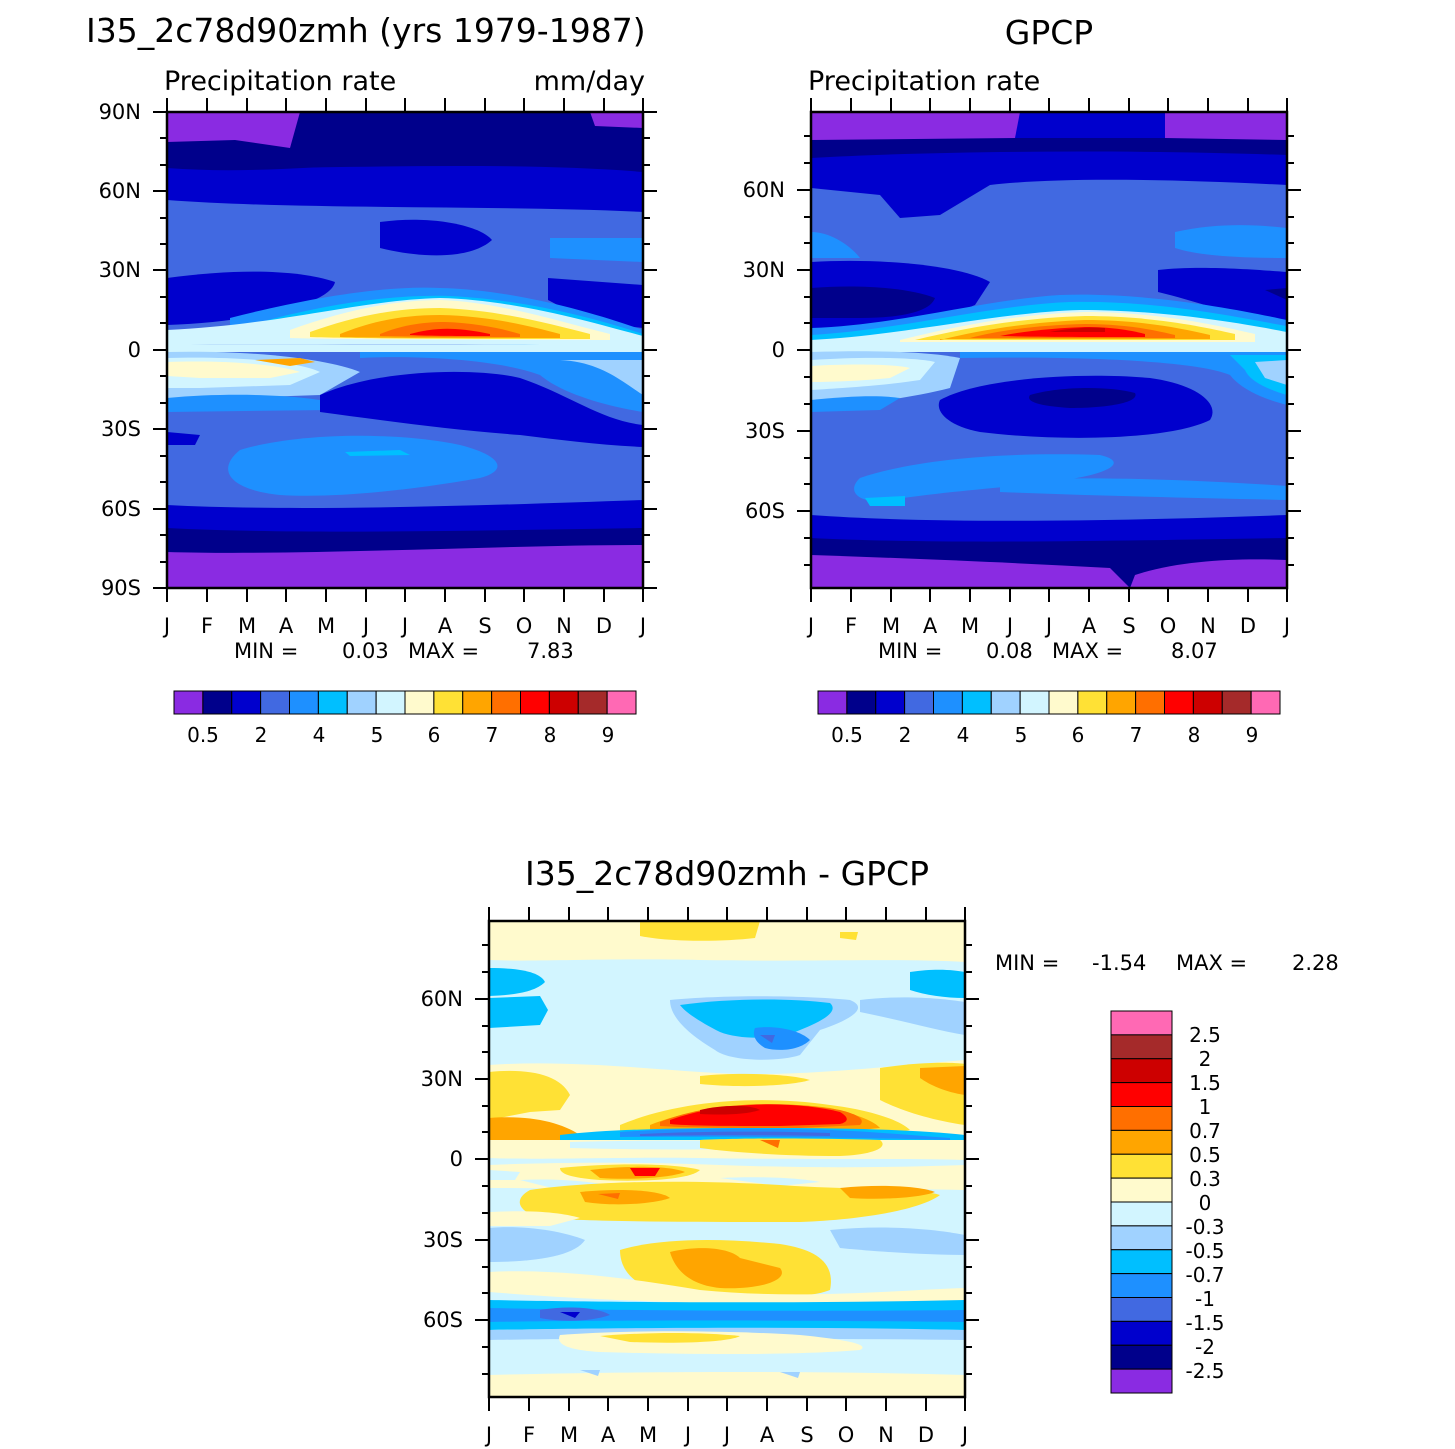  I want to click on panel-difference-x-ticklabels: J F M A M J J A S O N D J, so click(726, 1435).